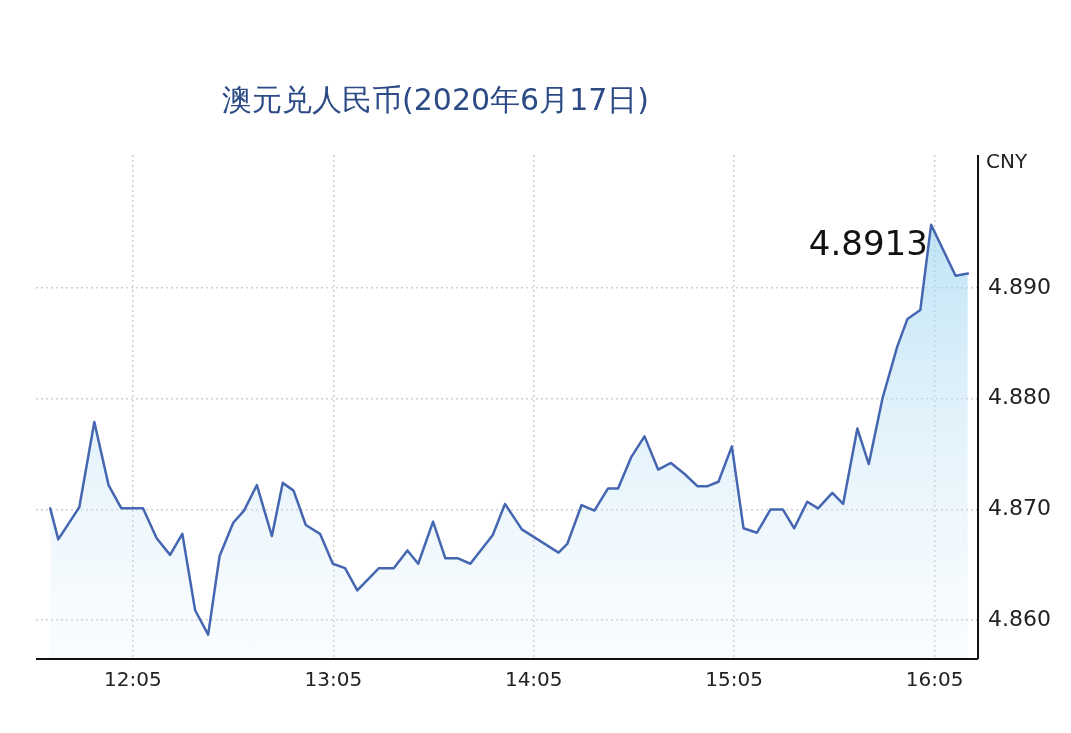  I want to click on y-axis-title: CNY, so click(1007, 161).